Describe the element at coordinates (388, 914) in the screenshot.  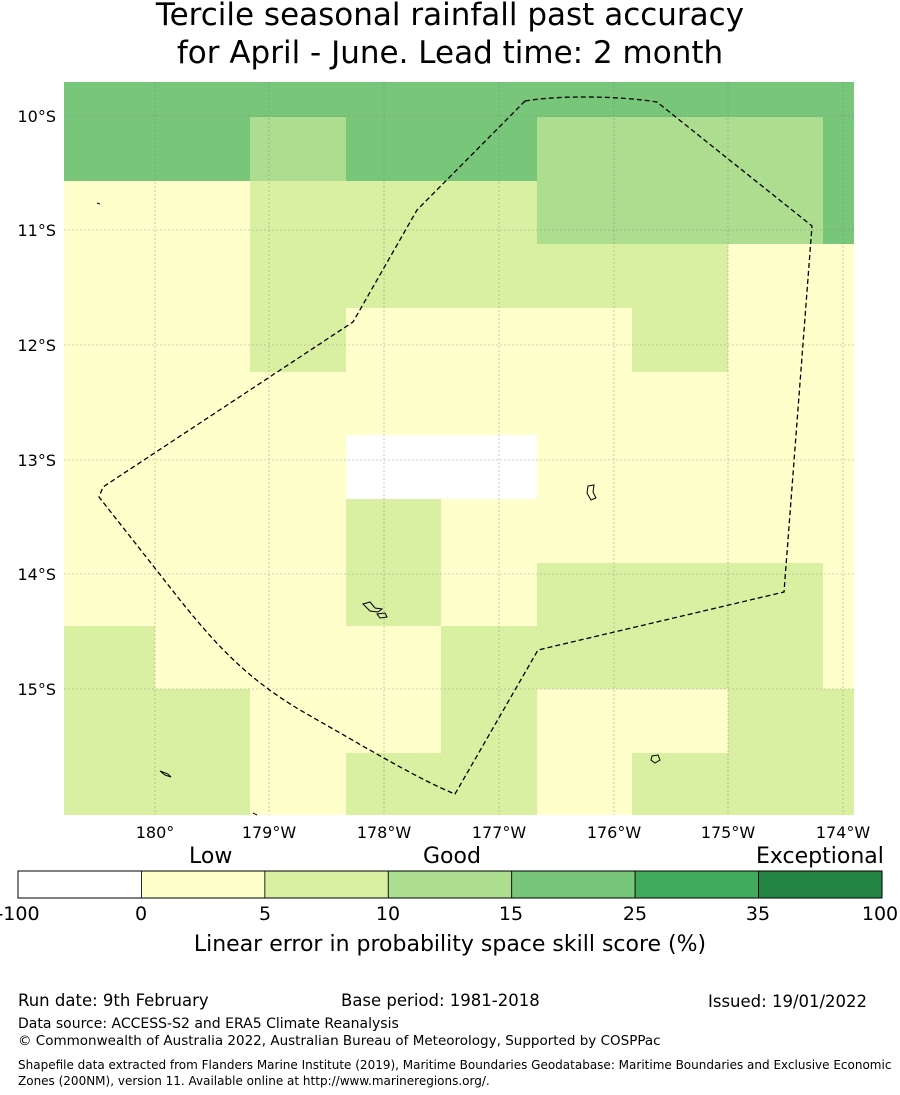
I see `colorbar-tick: 10` at that location.